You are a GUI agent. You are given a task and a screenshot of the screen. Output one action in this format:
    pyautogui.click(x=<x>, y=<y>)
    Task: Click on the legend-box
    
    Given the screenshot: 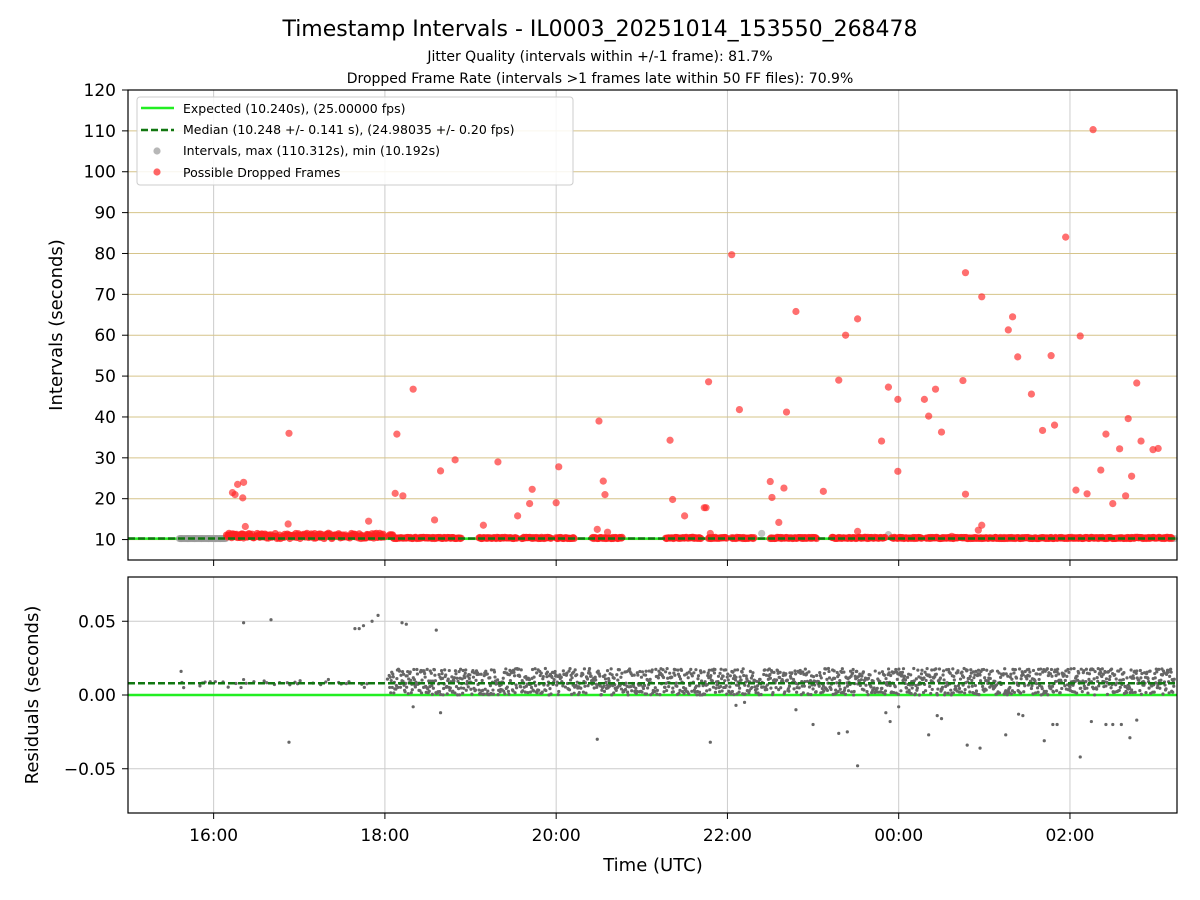 What is the action you would take?
    pyautogui.click(x=355, y=141)
    